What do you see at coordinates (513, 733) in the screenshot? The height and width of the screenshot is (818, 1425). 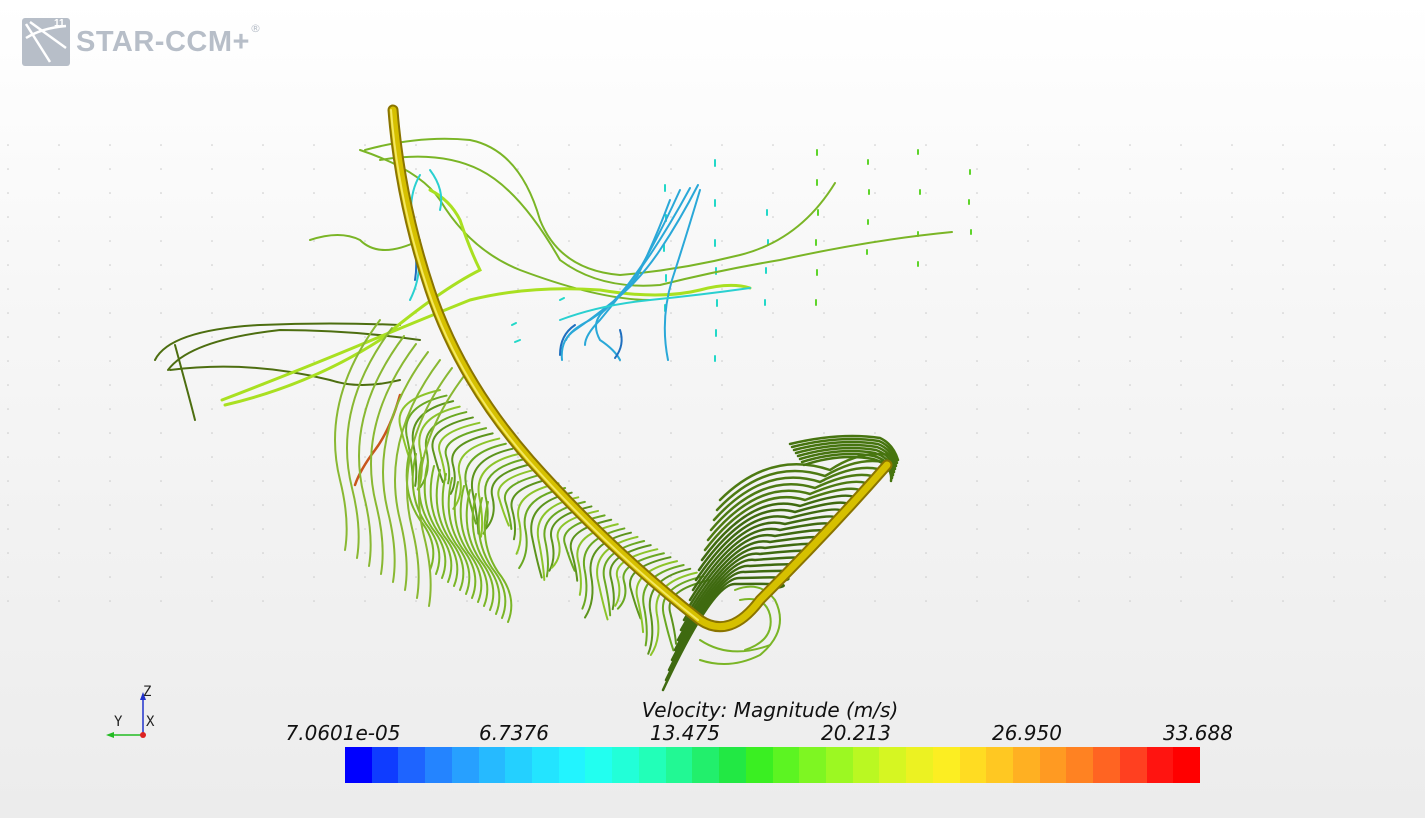 I see `legend-tick-label: 6.7376` at bounding box center [513, 733].